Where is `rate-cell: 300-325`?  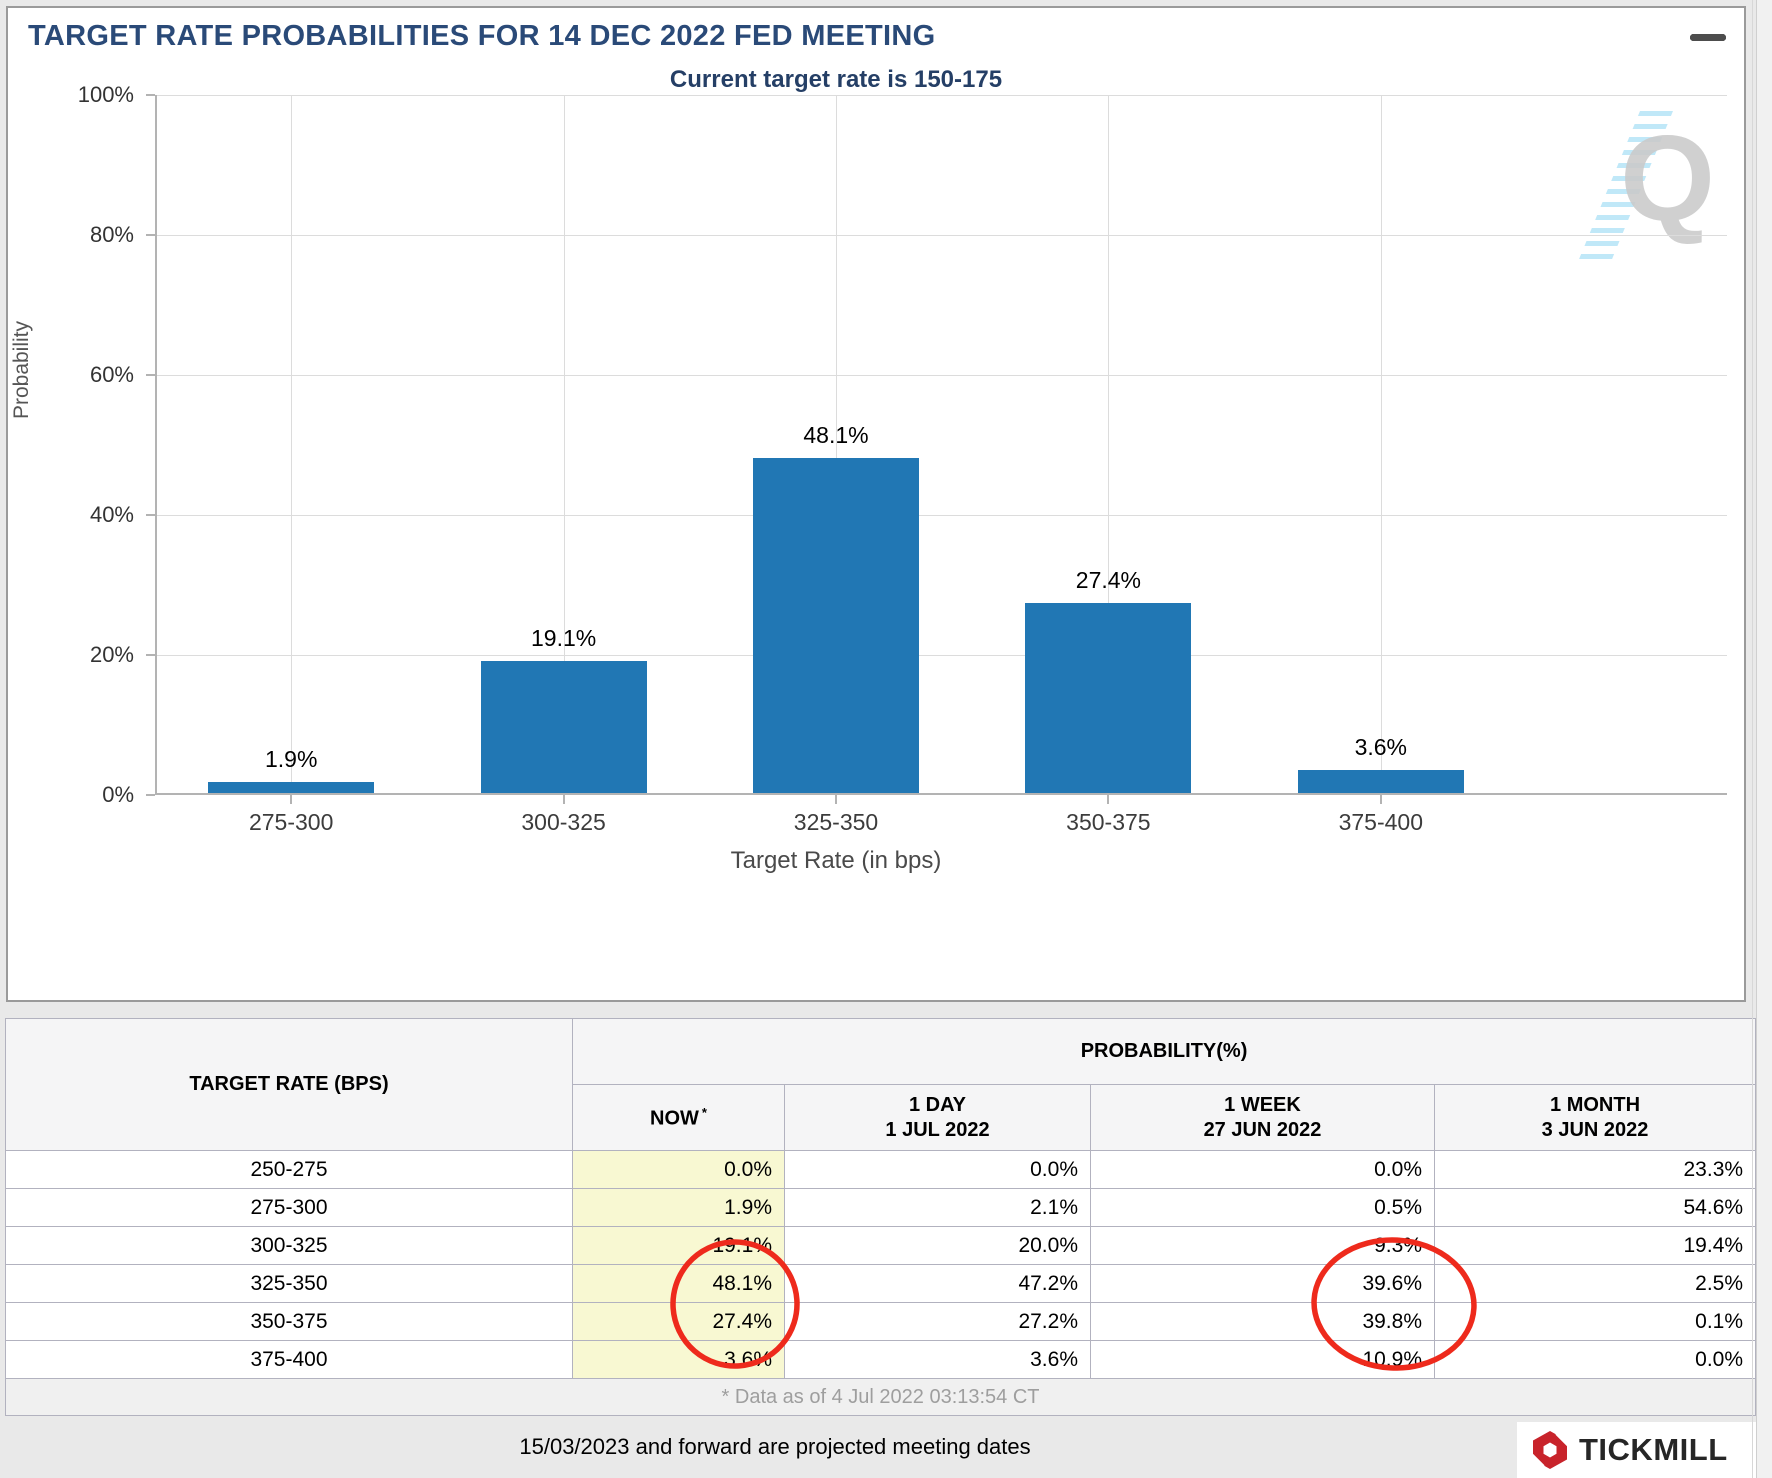
rate-cell: 300-325 is located at coordinates (289, 1245).